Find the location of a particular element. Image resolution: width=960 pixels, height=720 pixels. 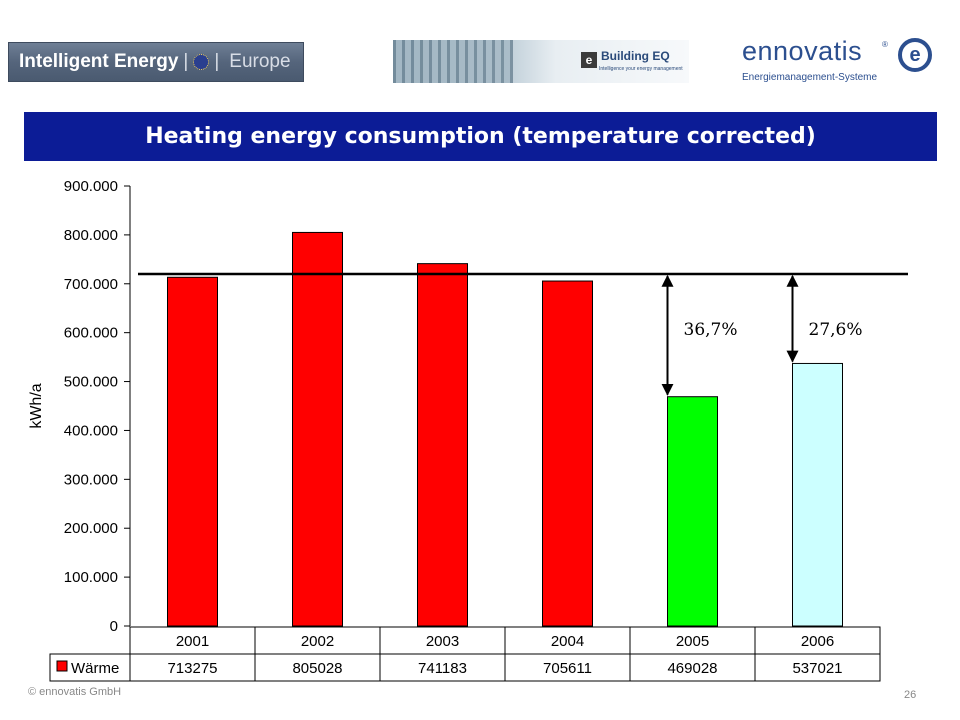

copyright-text: © ennovatis GmbH is located at coordinates (75, 692).